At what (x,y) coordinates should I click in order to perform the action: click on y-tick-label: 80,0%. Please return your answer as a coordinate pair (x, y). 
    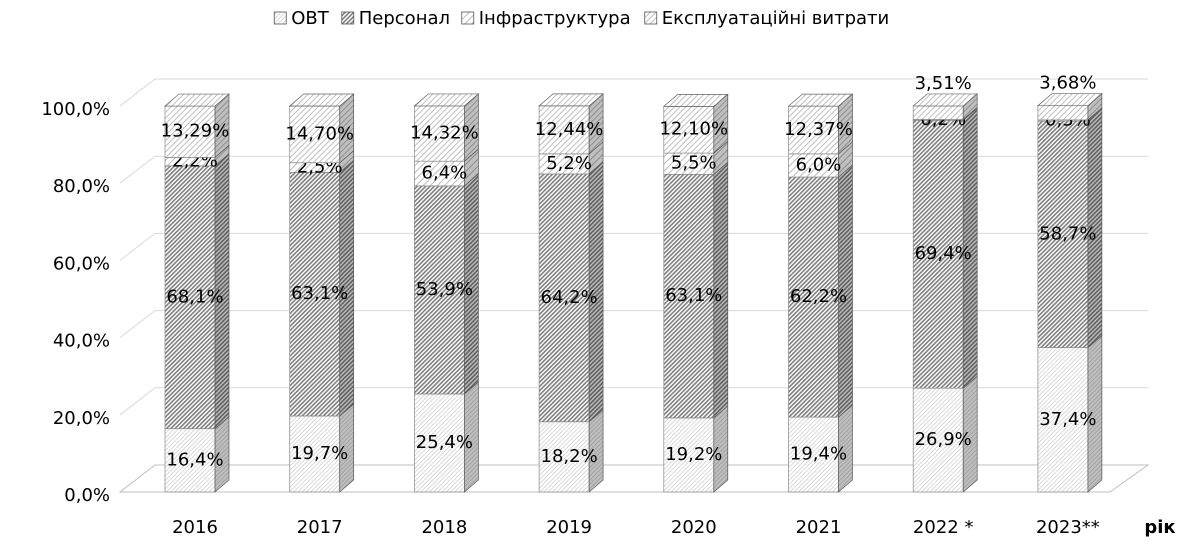
    Looking at the image, I should click on (81, 186).